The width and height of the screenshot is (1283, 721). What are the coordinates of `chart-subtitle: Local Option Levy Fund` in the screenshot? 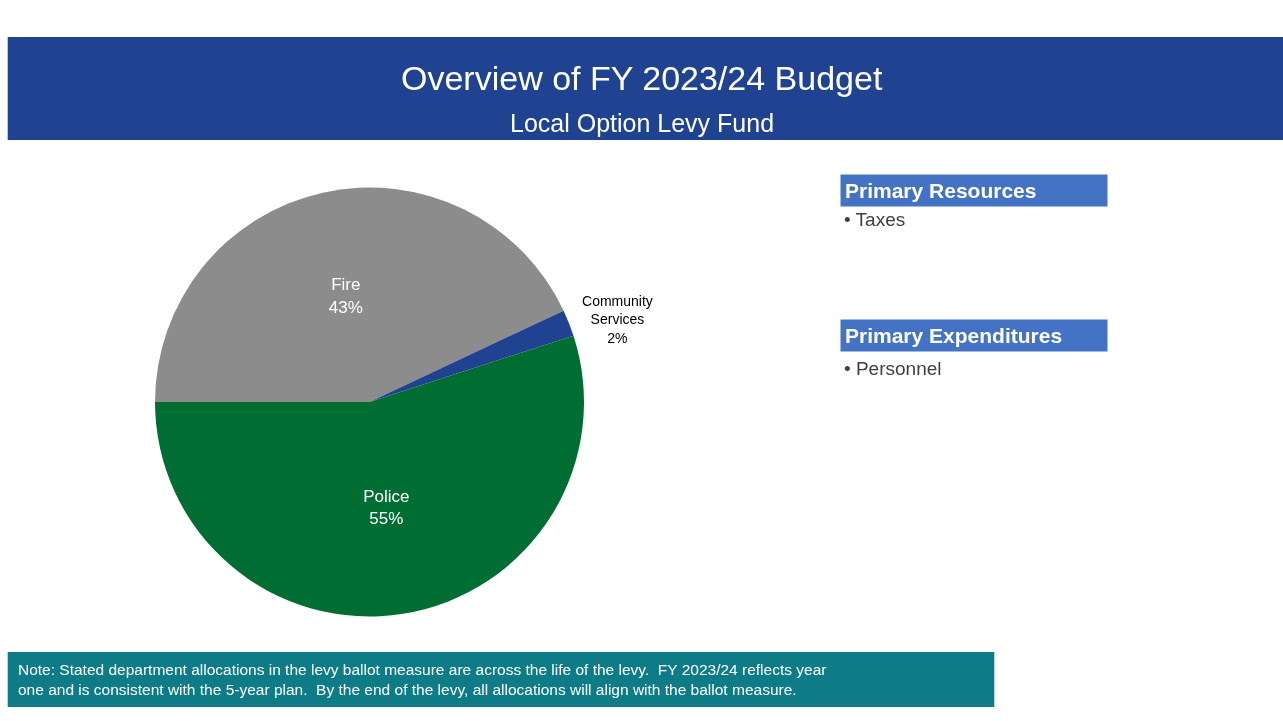 It's located at (642, 123).